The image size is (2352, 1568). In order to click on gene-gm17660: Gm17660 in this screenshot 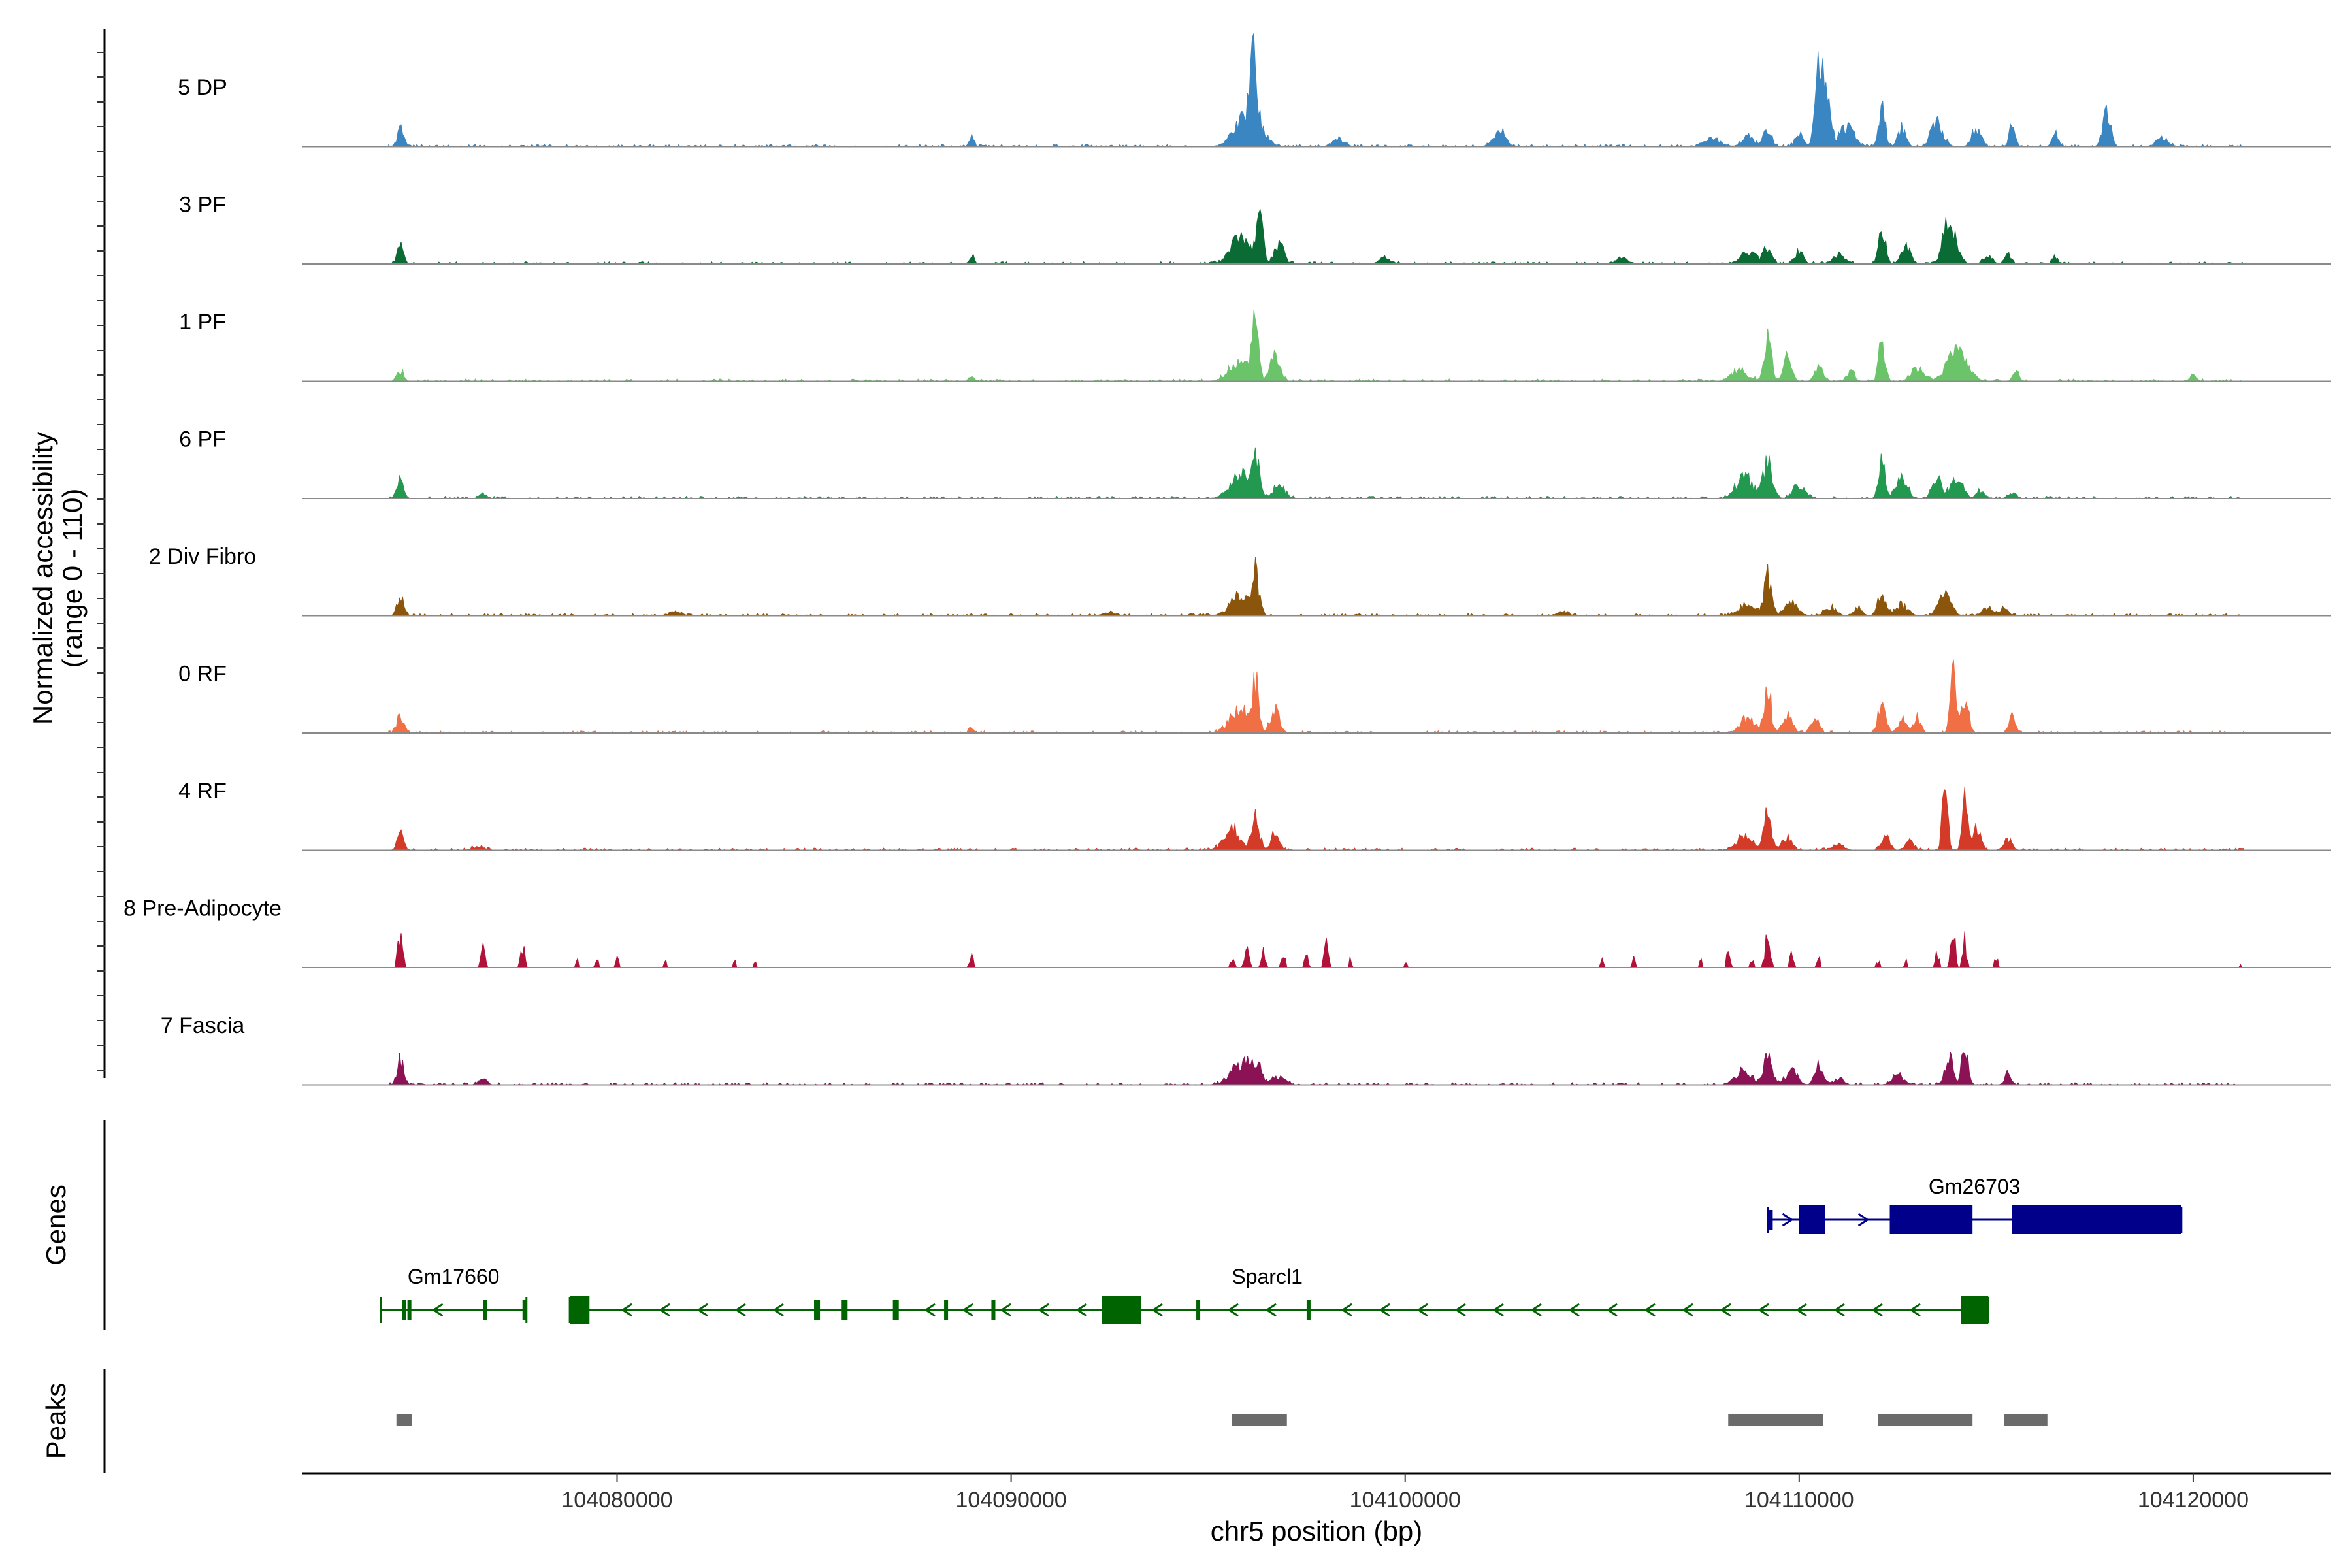, I will do `click(454, 1294)`.